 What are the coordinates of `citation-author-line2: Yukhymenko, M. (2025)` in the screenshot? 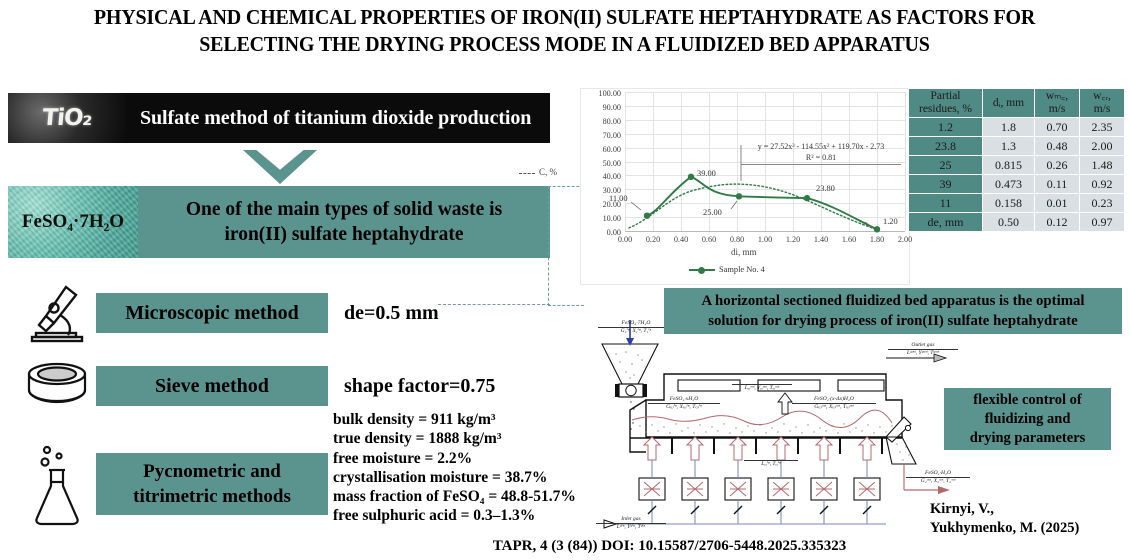 It's located at (1005, 528).